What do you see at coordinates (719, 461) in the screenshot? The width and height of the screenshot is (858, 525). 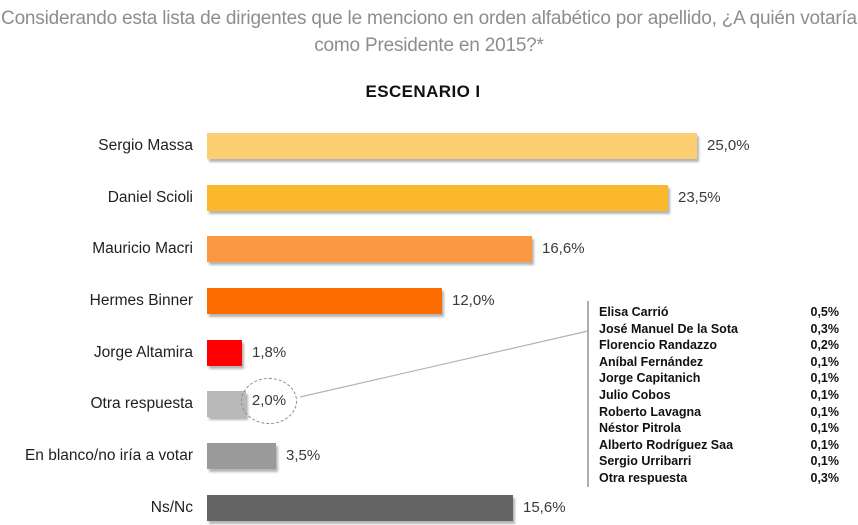 I see `breakdown-item: Sergio Urribarri 0,1%` at bounding box center [719, 461].